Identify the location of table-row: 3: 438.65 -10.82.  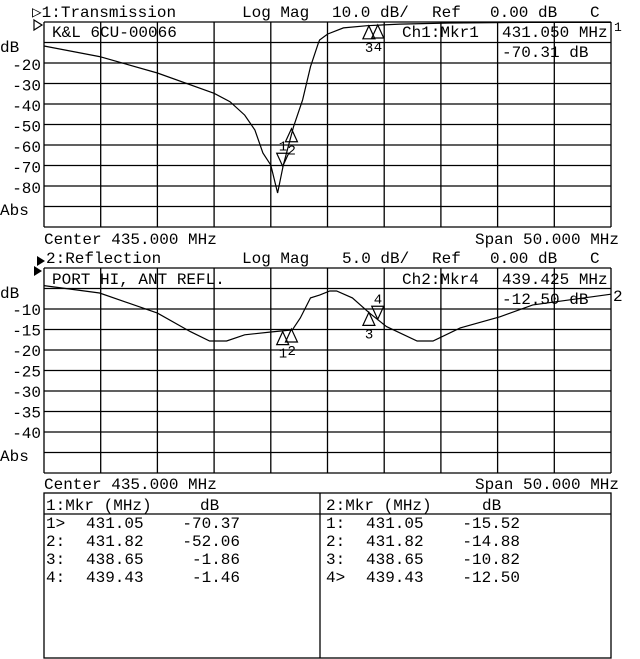
(423, 560).